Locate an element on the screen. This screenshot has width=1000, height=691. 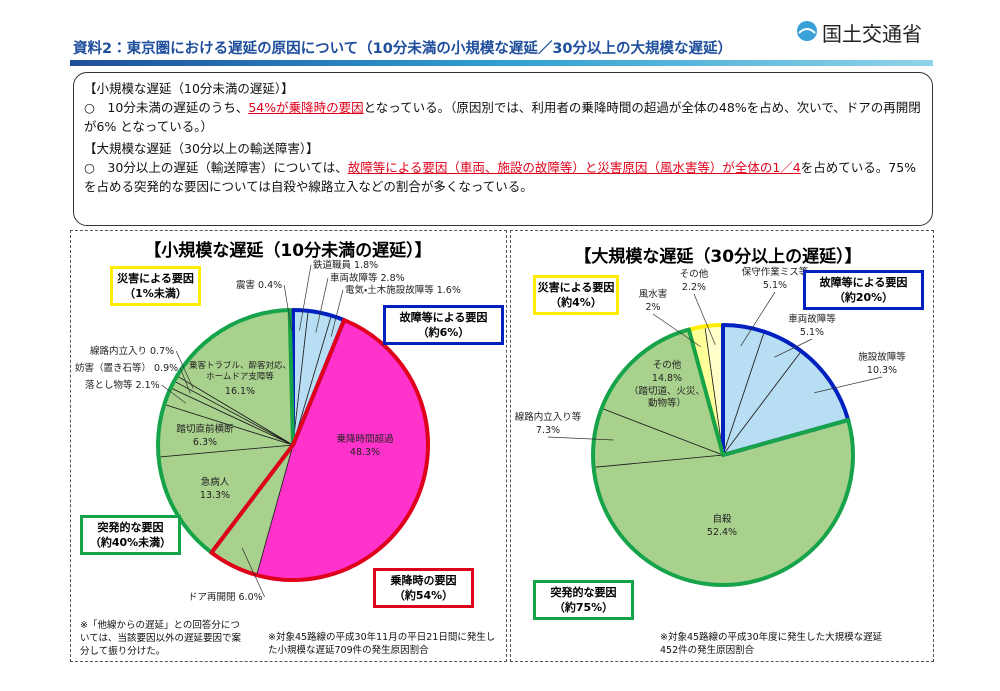
slice-label: 震害 is located at coordinates (245, 285).